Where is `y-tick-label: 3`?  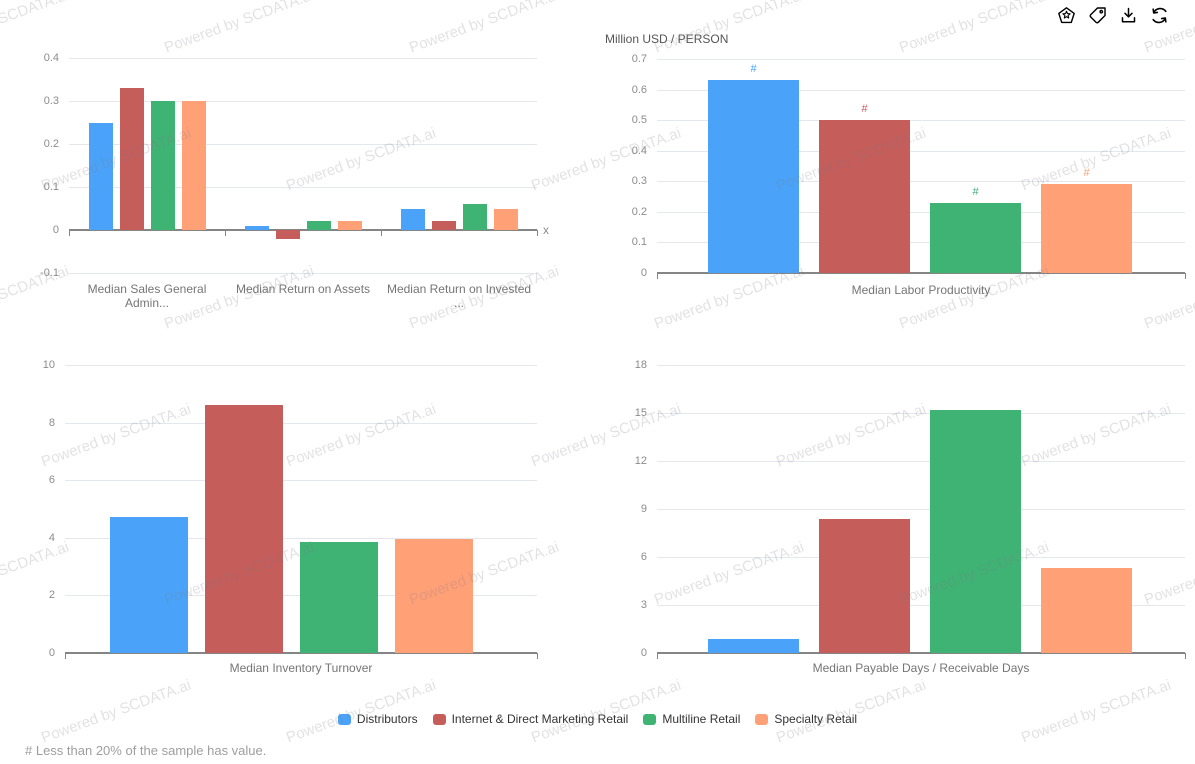
y-tick-label: 3 is located at coordinates (643, 605).